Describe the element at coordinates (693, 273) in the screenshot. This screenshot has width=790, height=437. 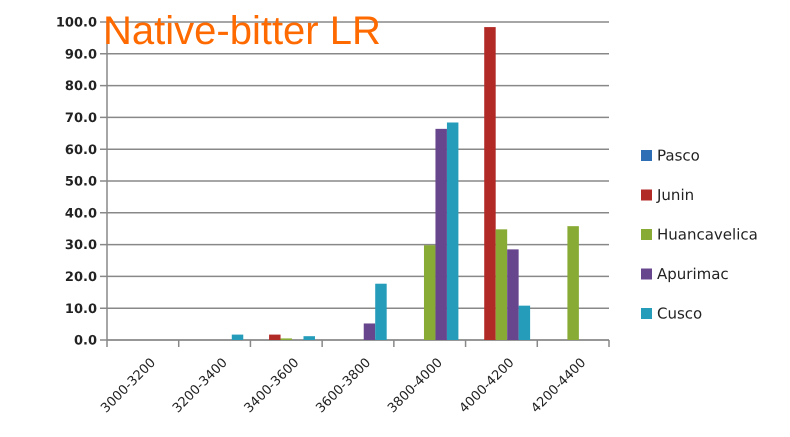
I see `legend-label: Apurimac` at that location.